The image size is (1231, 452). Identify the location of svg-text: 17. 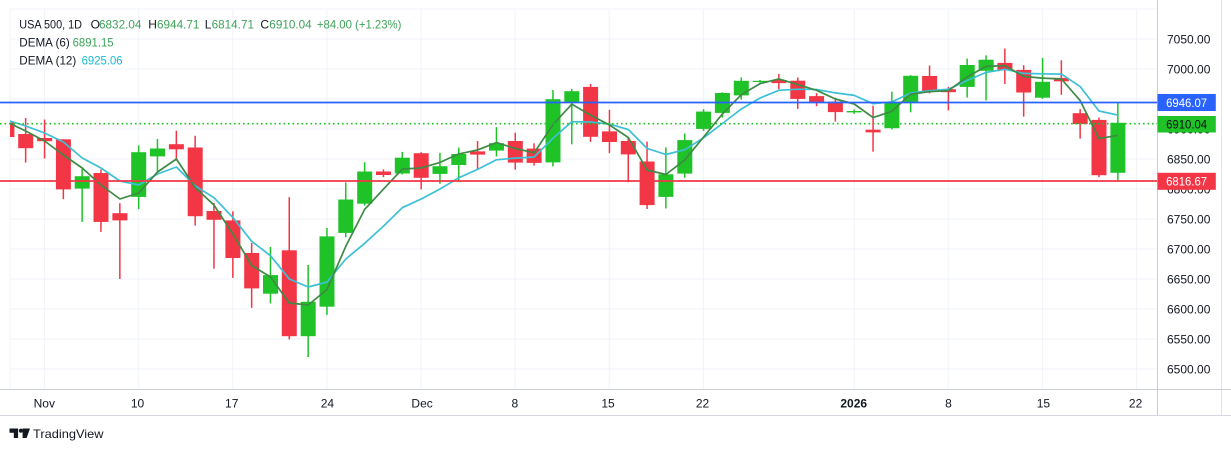
(232, 403).